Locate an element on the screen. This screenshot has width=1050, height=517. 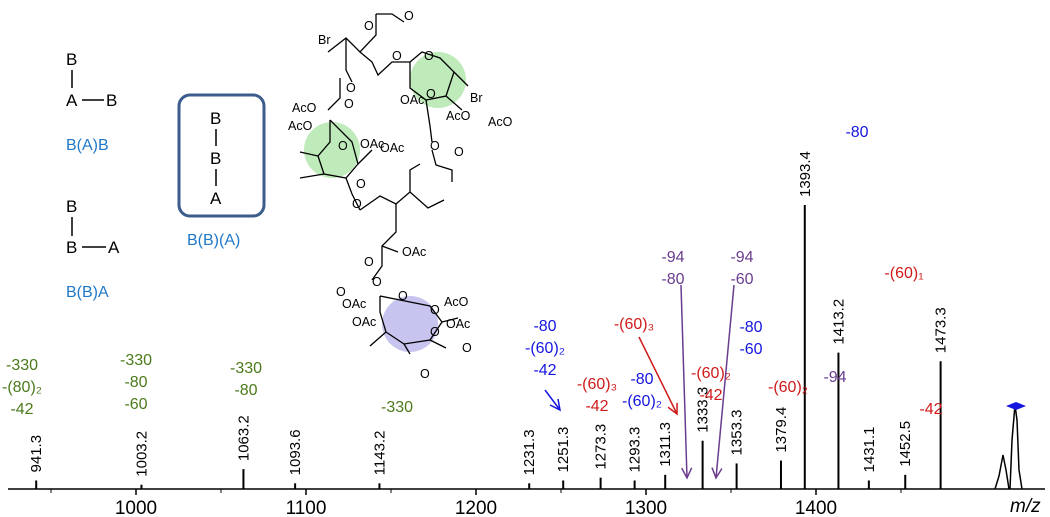
x-tick-label: 1000 is located at coordinates (136, 507).